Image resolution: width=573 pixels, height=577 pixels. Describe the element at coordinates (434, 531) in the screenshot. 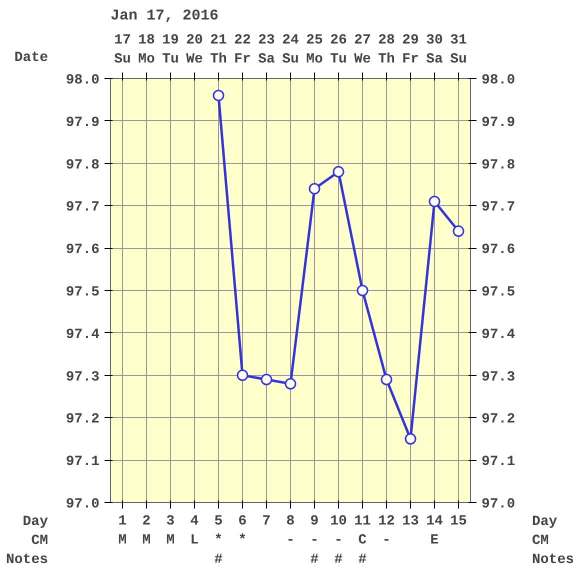

I see `x-tick-label: 14 E` at that location.